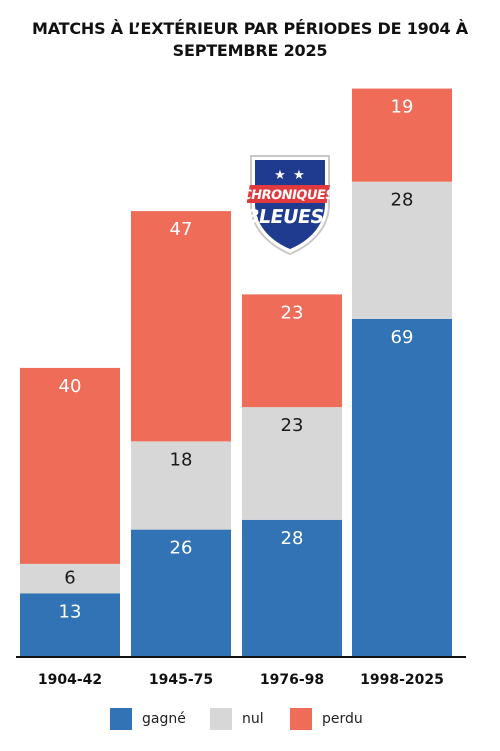 Image resolution: width=500 pixels, height=751 pixels. I want to click on data-label-perdu-1945-75: 47, so click(181, 229).